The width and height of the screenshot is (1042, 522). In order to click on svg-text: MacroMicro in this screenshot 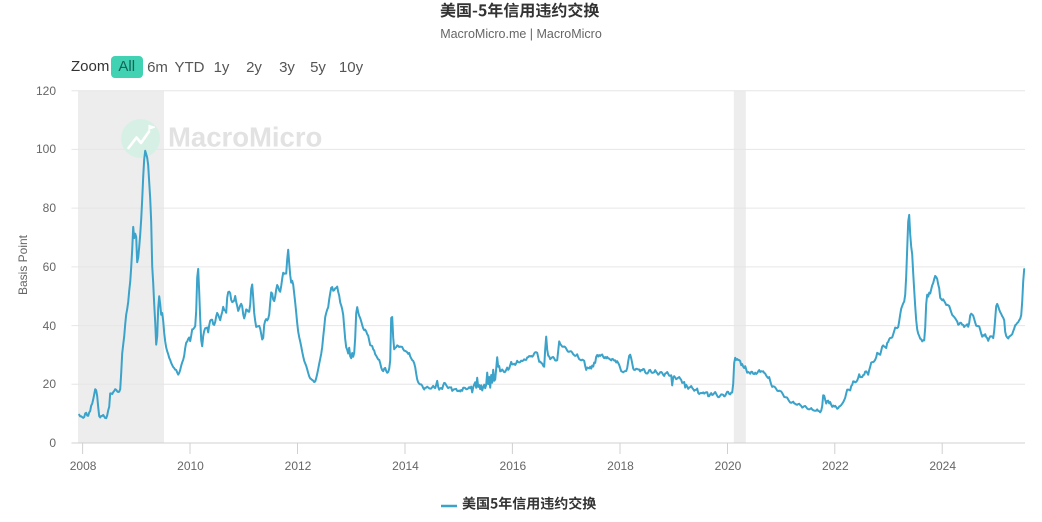, I will do `click(245, 137)`.